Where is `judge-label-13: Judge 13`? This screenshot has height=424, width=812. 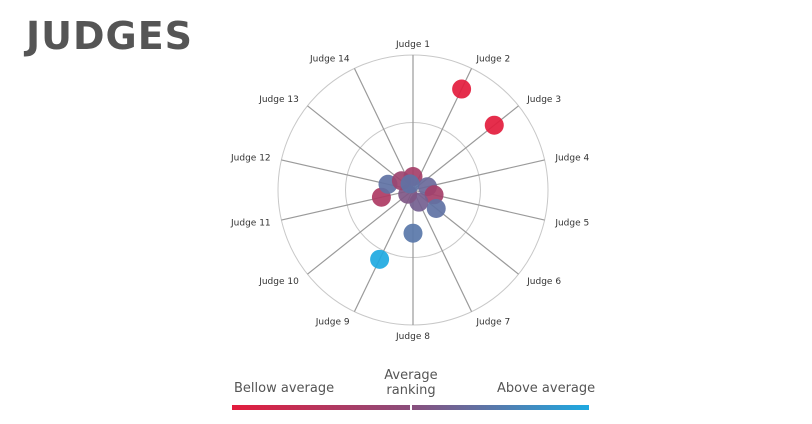
judge-label-13: Judge 13 is located at coordinates (278, 100).